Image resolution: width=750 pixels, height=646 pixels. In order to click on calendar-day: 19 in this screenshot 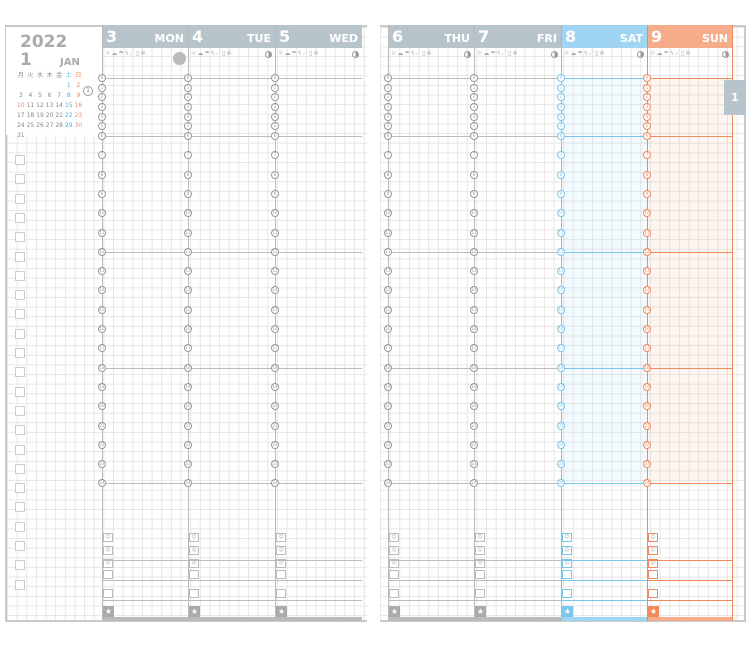, I will do `click(40, 115)`.